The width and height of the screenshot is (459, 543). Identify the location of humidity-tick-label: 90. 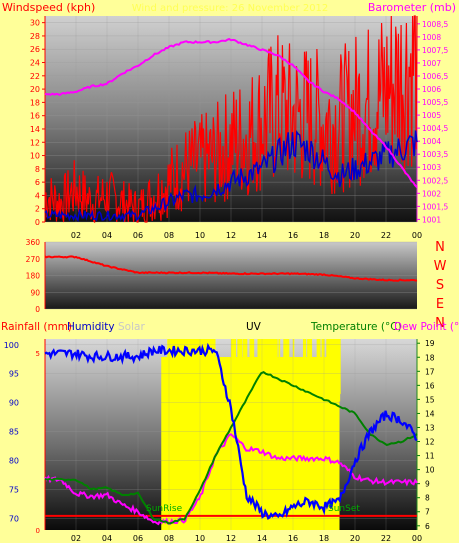
(14, 403).